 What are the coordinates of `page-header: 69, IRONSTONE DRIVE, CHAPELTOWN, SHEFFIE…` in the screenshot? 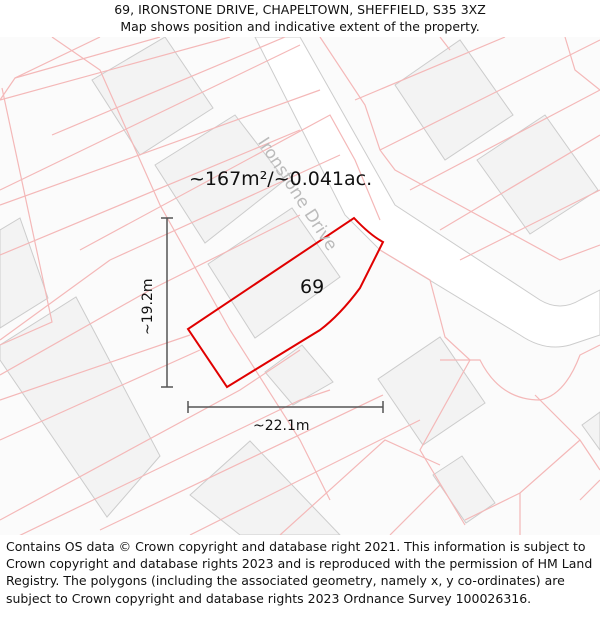 It's located at (300, 19).